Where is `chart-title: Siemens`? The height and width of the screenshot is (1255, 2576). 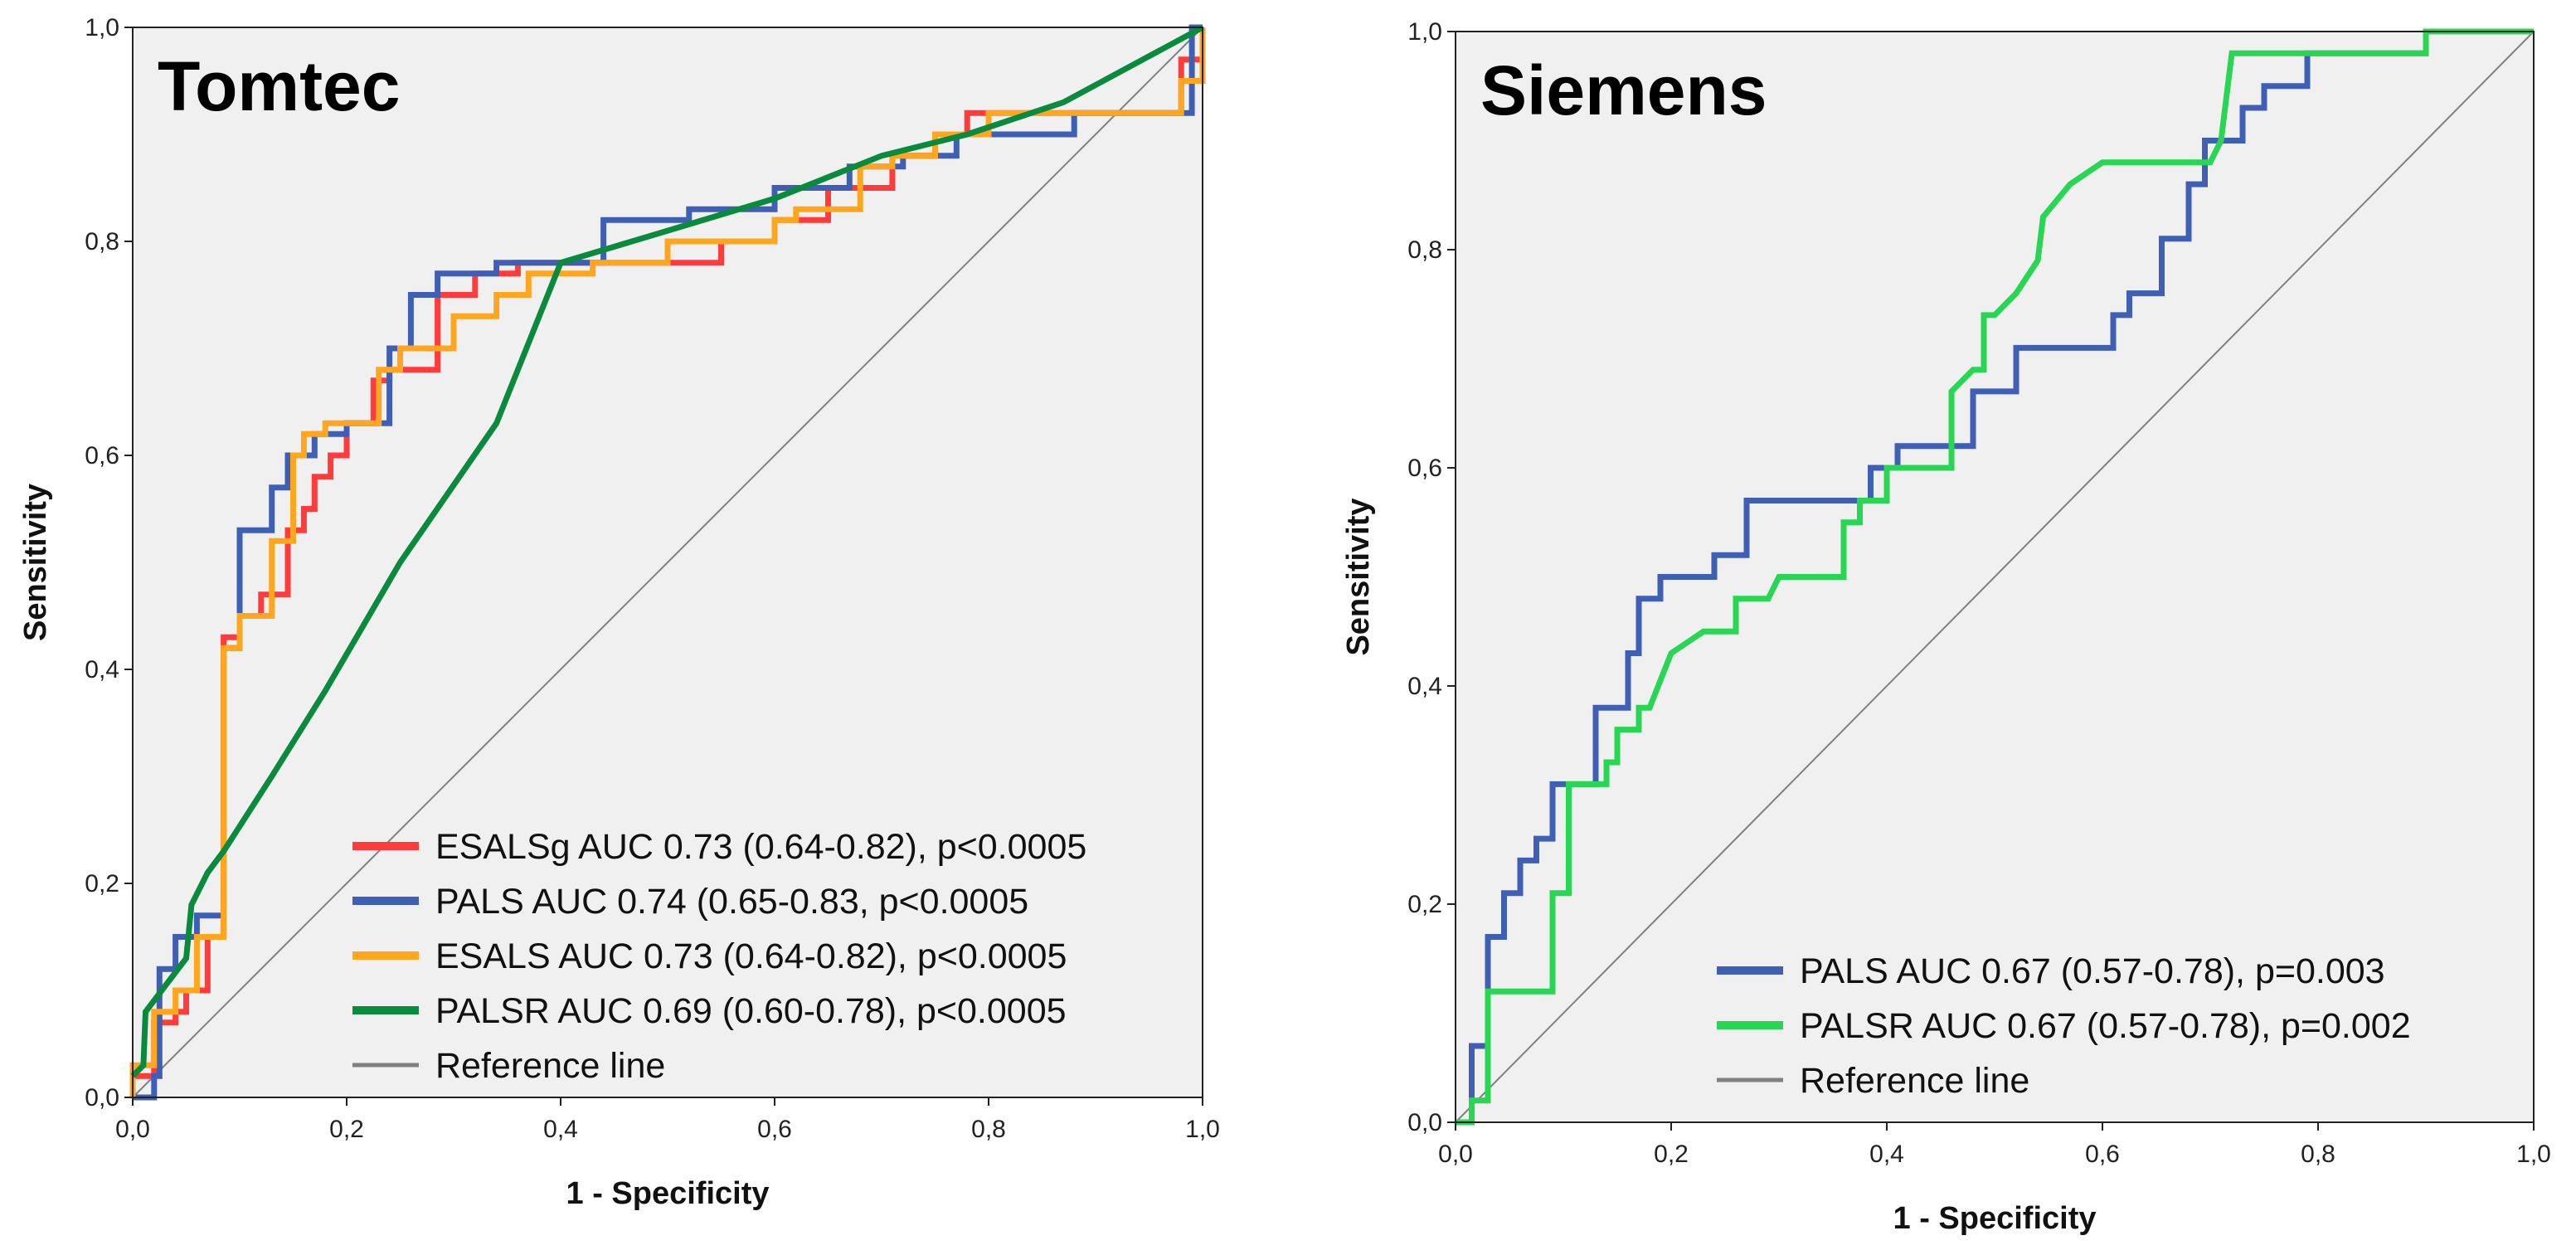 chart-title: Siemens is located at coordinates (1623, 90).